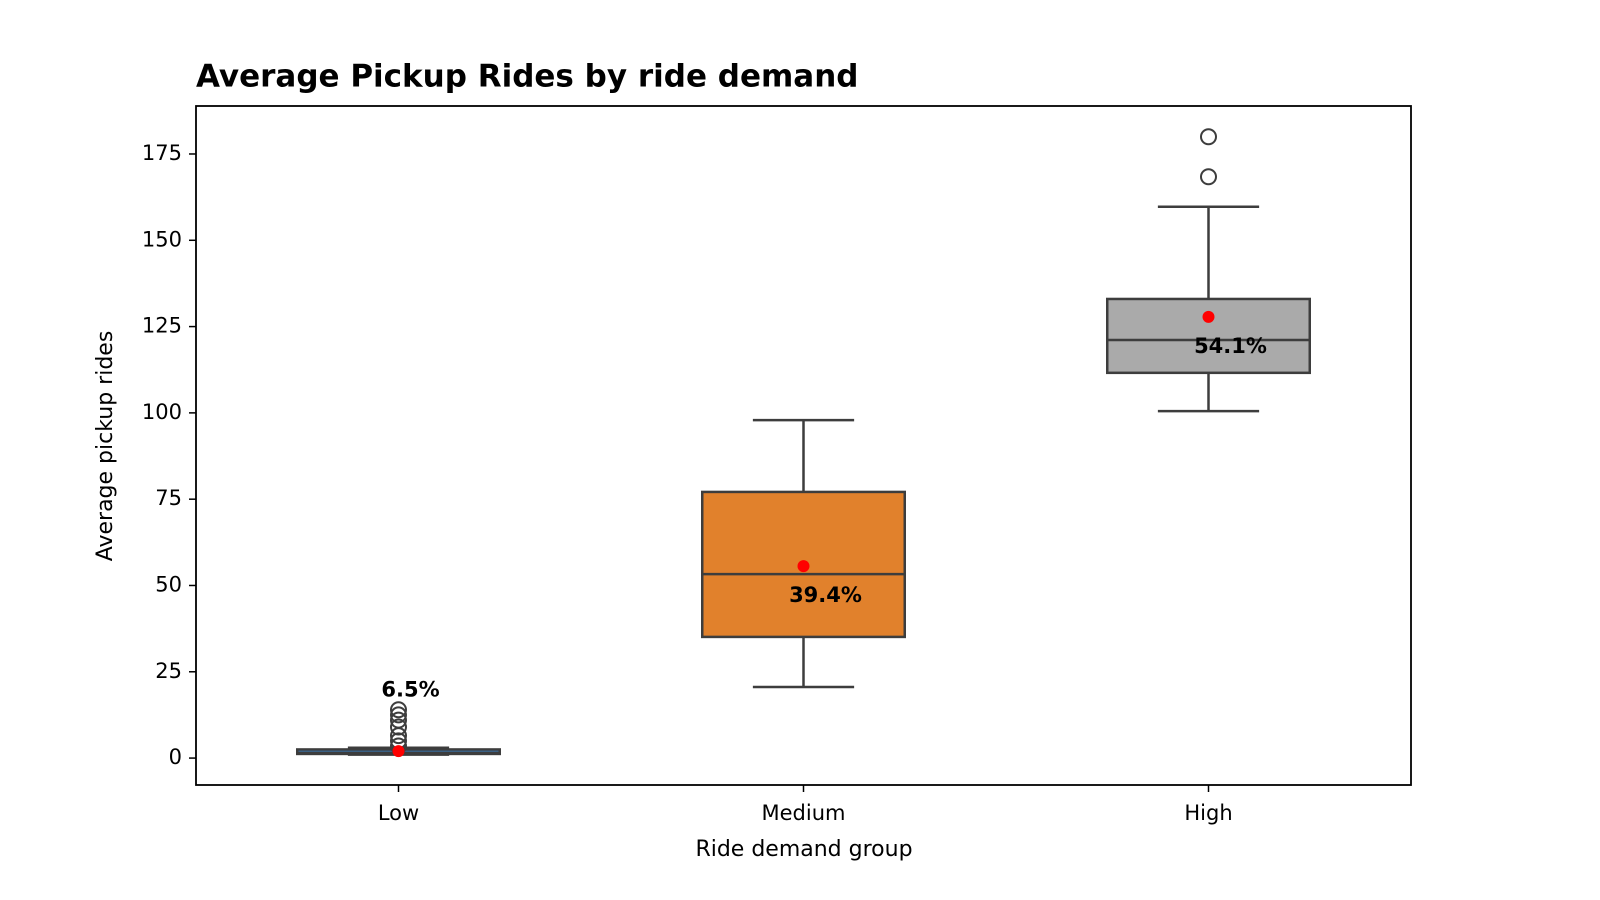 This screenshot has height=900, width=1600. Describe the element at coordinates (825, 595) in the screenshot. I see `annotation: 39.4%` at that location.